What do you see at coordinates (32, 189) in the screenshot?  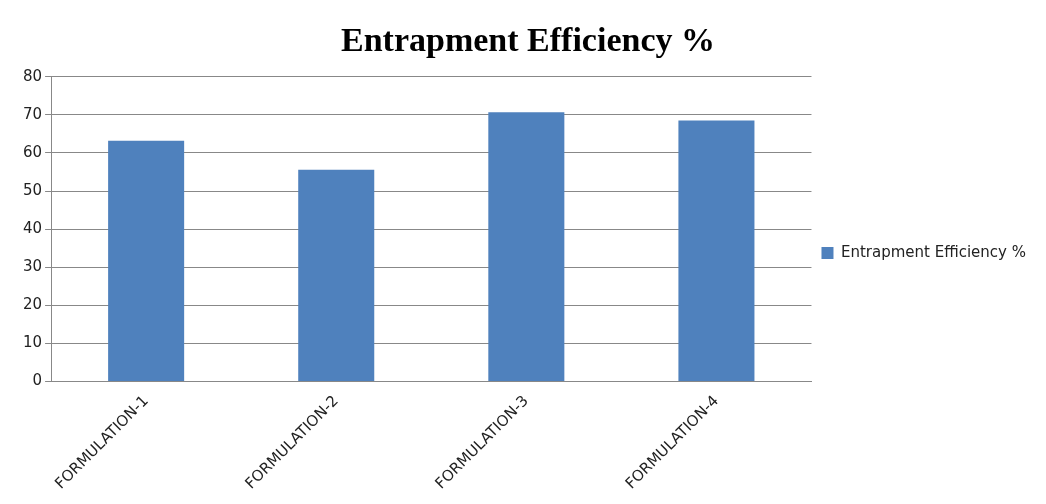 I see `y-tick-label: 50` at bounding box center [32, 189].